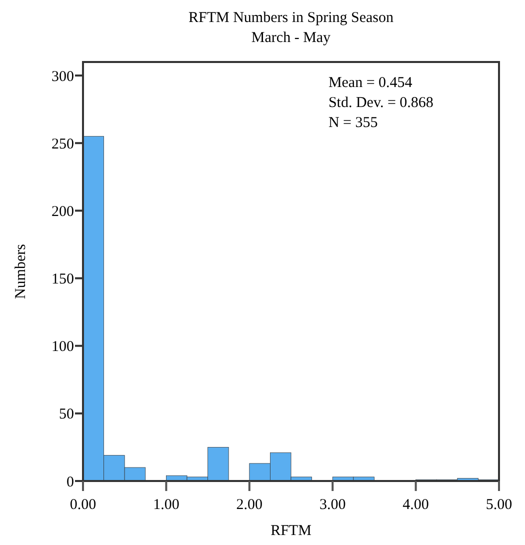  I want to click on chart-title: RFTM Numbers in Spring Season, so click(291, 18).